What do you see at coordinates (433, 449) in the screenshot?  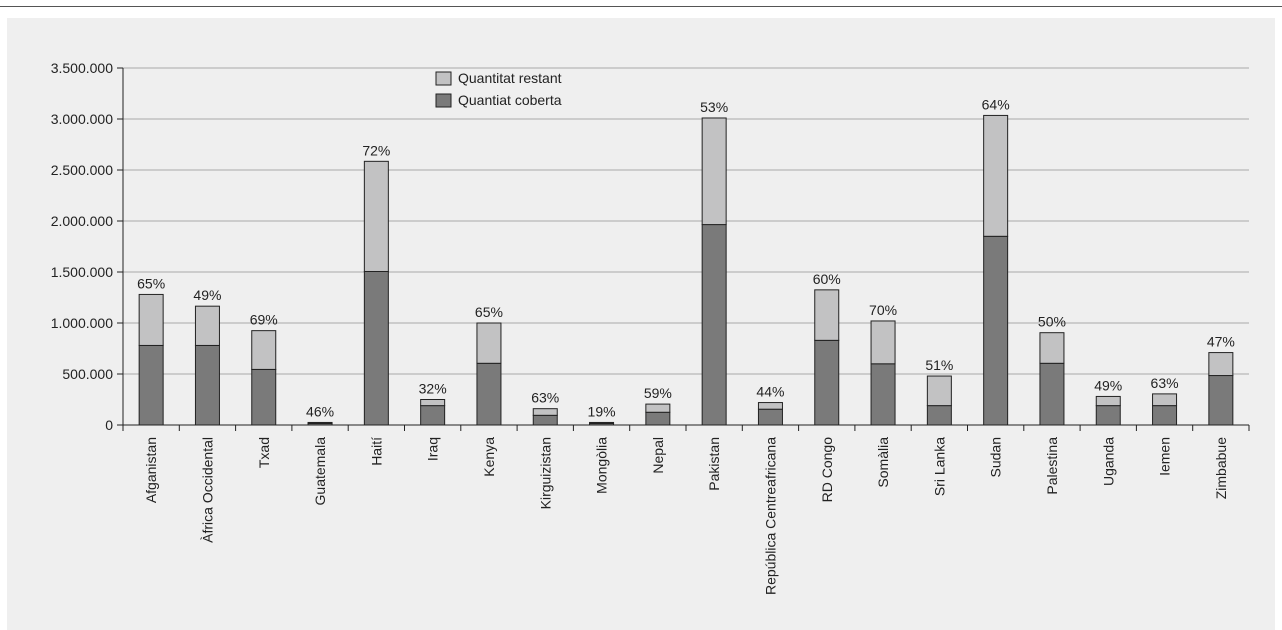 I see `x-tick-label: Iraq` at bounding box center [433, 449].